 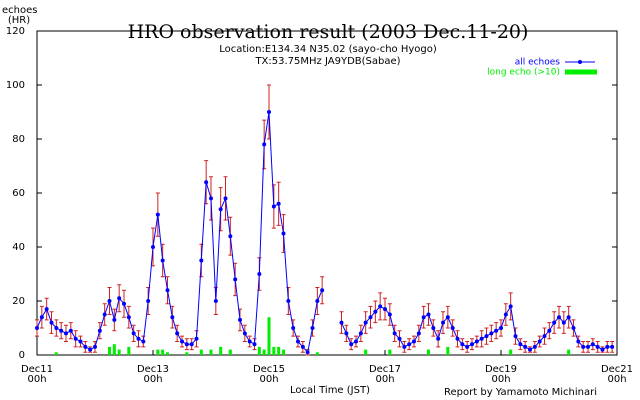 What do you see at coordinates (18, 139) in the screenshot?
I see `y-tick-label: 80` at bounding box center [18, 139].